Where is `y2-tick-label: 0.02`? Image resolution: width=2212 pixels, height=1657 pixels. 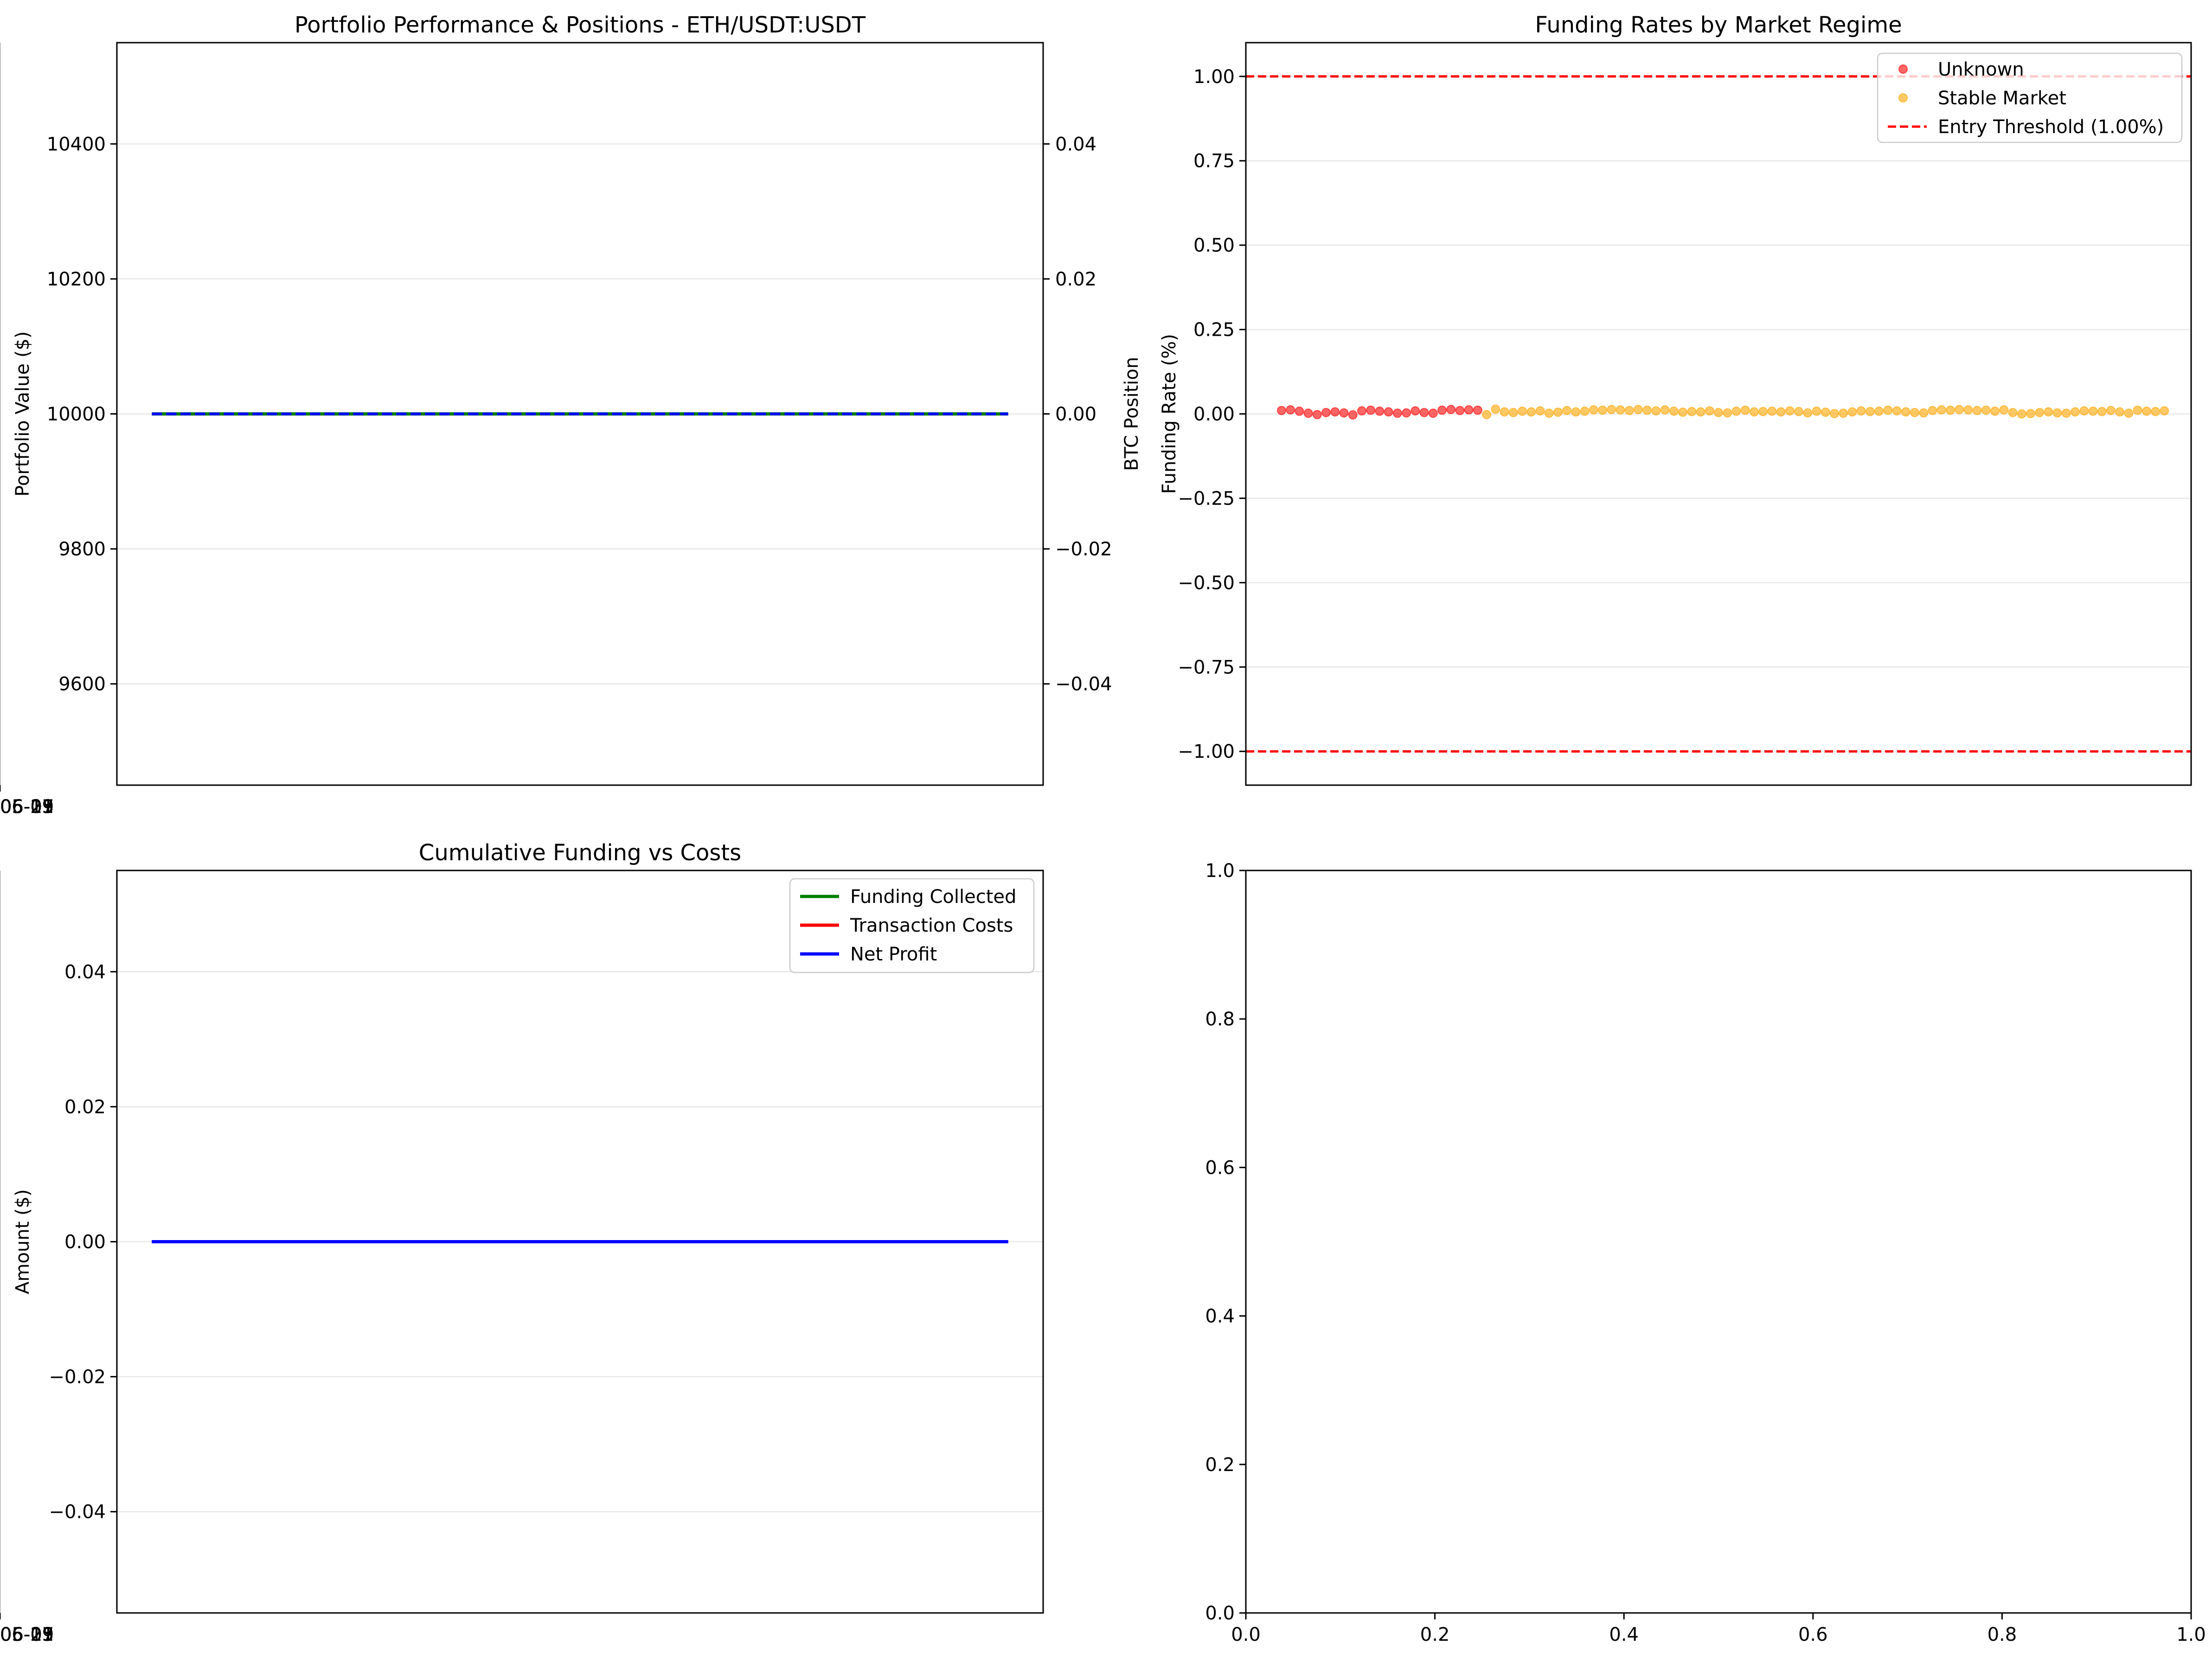 y2-tick-label: 0.02 is located at coordinates (1076, 279).